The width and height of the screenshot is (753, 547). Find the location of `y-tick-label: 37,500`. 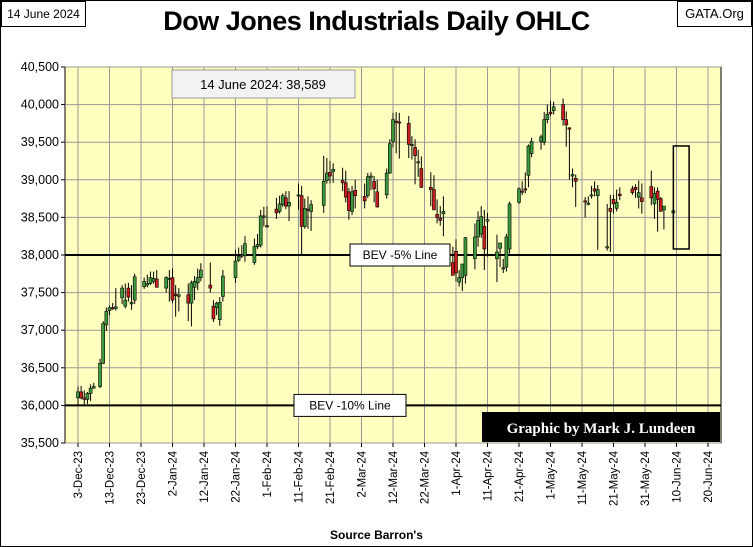

y-tick-label: 37,500 is located at coordinates (40, 293).